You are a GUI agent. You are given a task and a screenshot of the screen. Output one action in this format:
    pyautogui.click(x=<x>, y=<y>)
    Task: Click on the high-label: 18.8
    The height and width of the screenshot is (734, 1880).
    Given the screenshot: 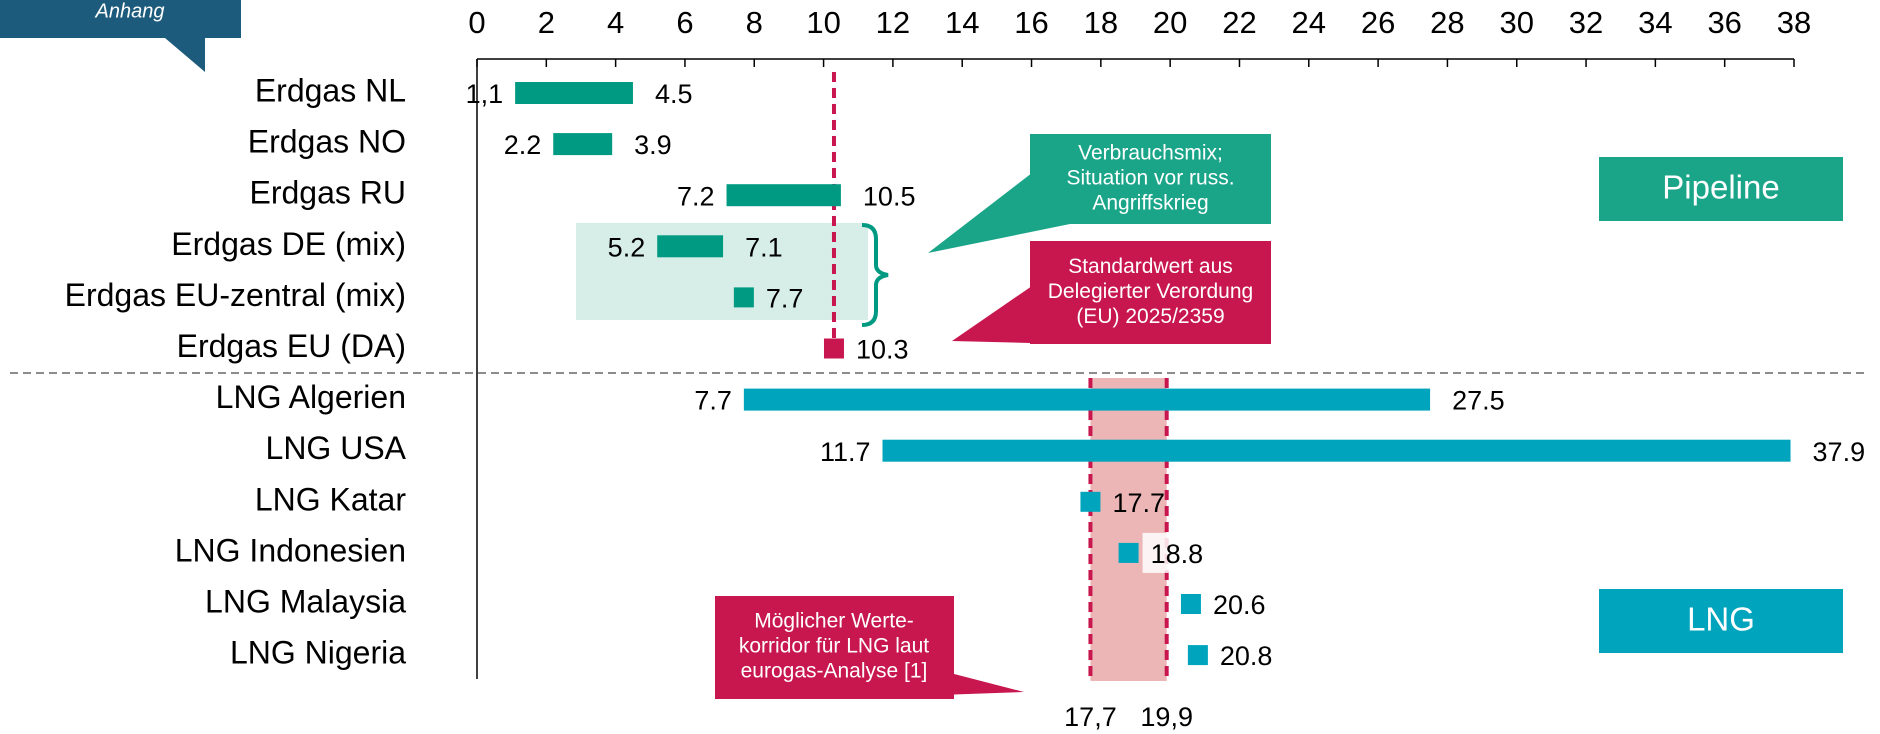 What is the action you would take?
    pyautogui.click(x=1177, y=554)
    